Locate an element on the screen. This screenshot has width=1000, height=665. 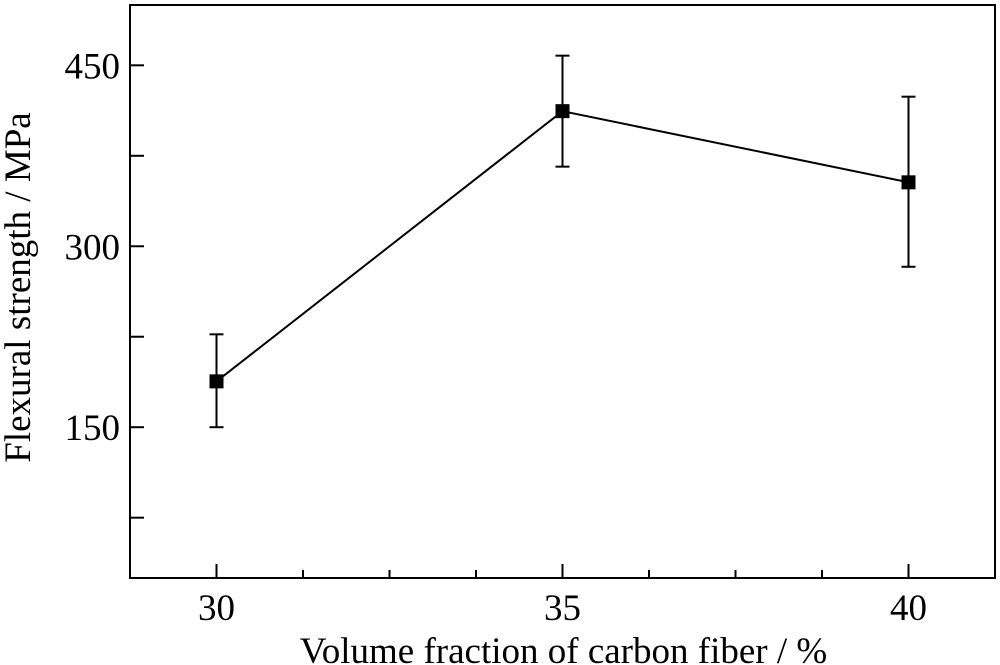
y-axis-title: Flexural strength / MPa is located at coordinates (19, 287).